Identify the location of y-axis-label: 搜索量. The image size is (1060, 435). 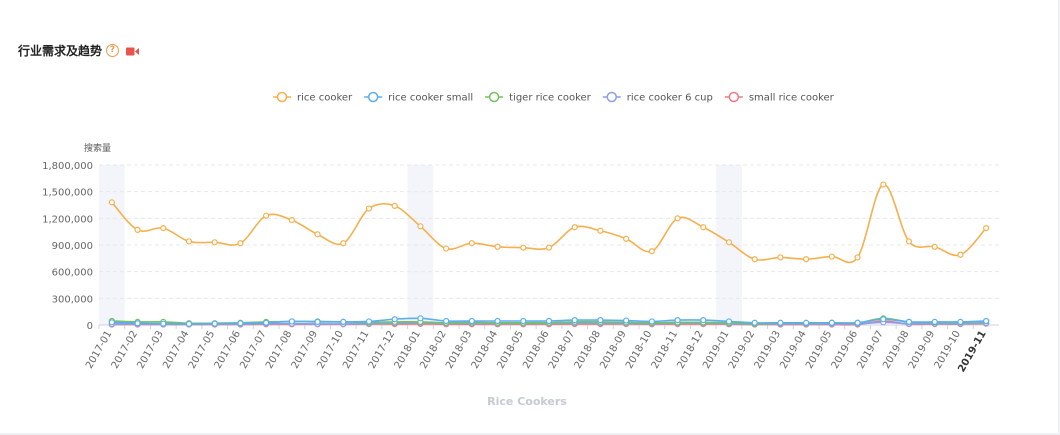
(97, 148).